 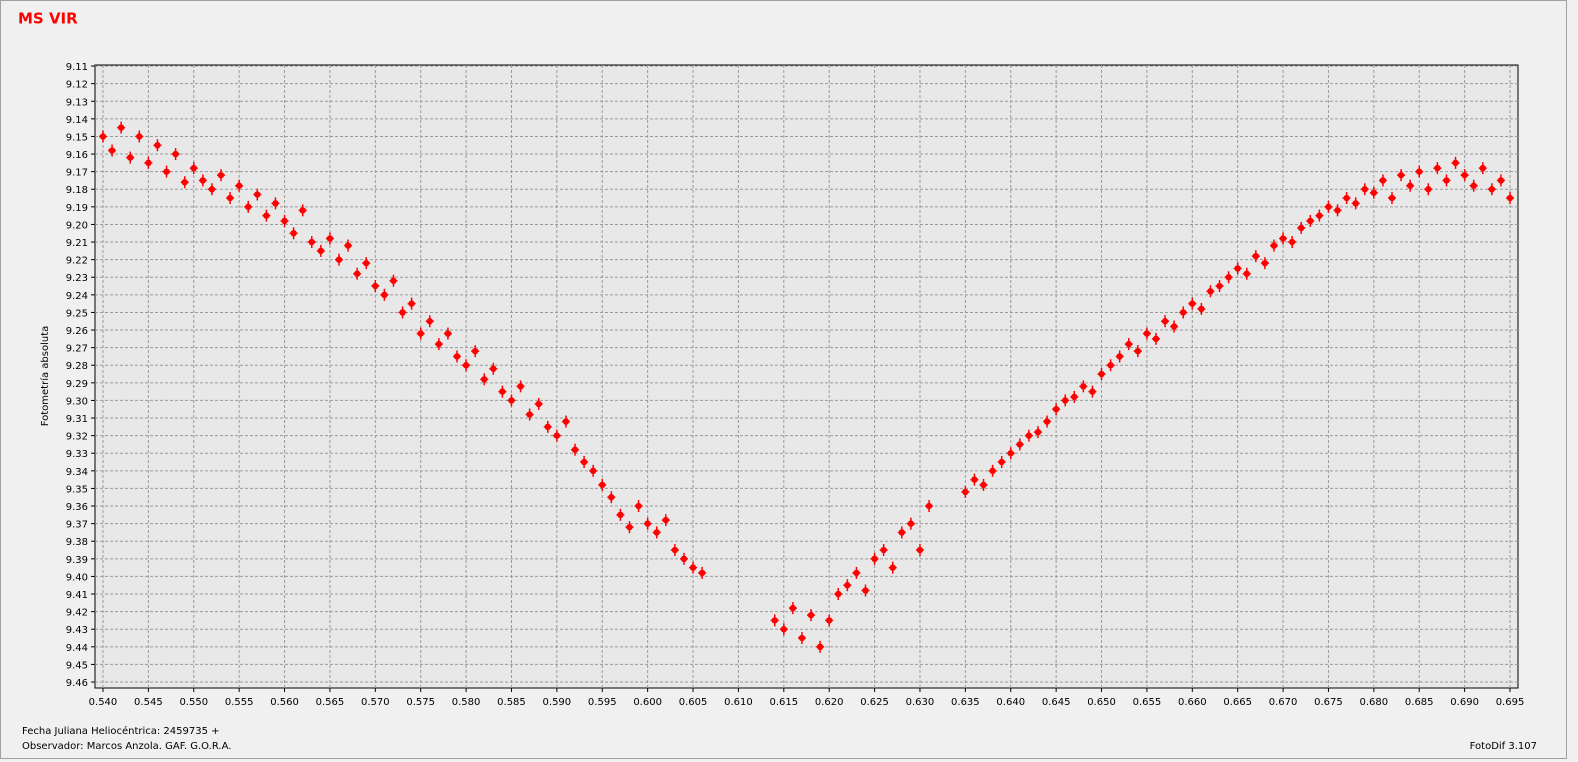 I want to click on y-tick-label: 9.18, so click(x=77, y=190).